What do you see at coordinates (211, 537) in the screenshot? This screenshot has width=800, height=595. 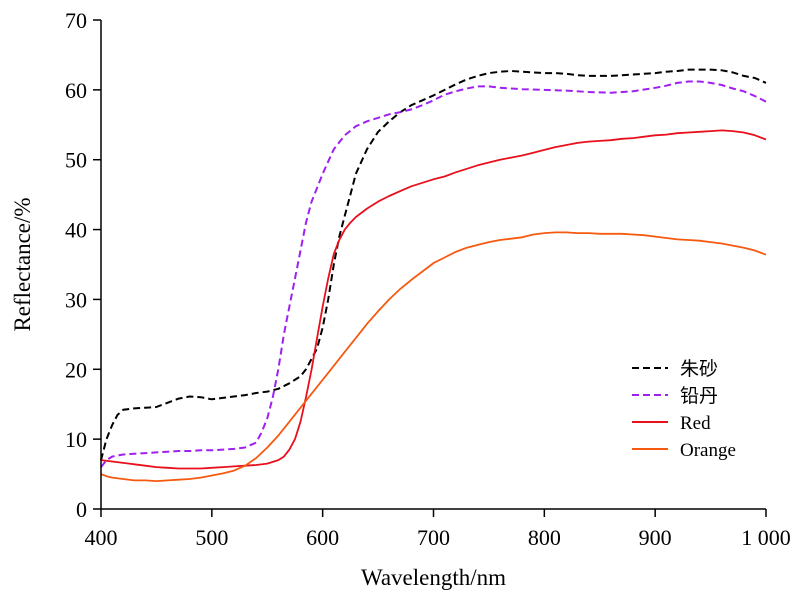 I see `x-tick-label: 500` at bounding box center [211, 537].